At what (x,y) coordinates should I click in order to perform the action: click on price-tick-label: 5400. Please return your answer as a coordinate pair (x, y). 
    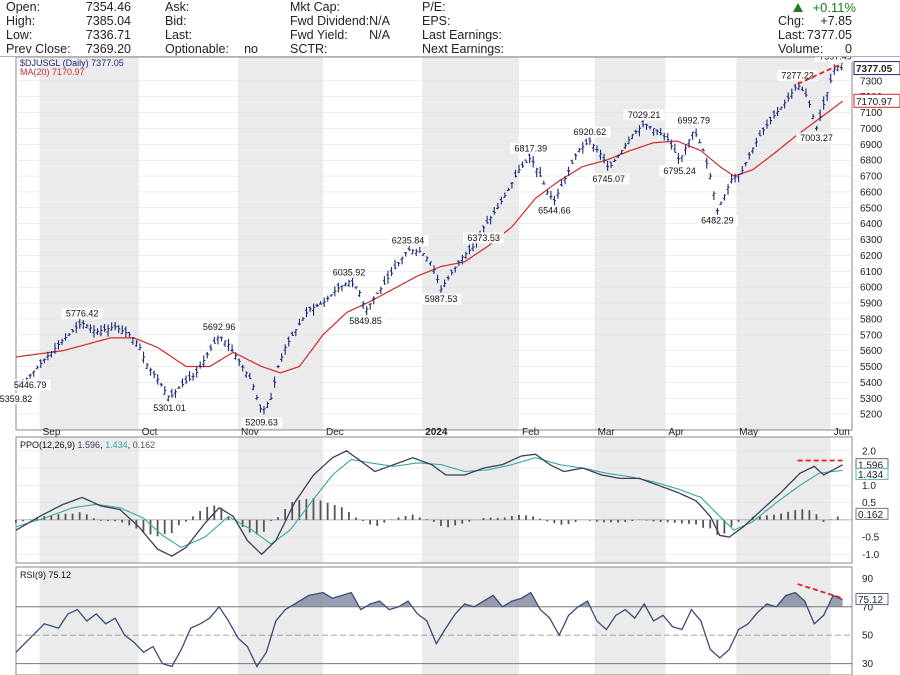
    Looking at the image, I should click on (871, 383).